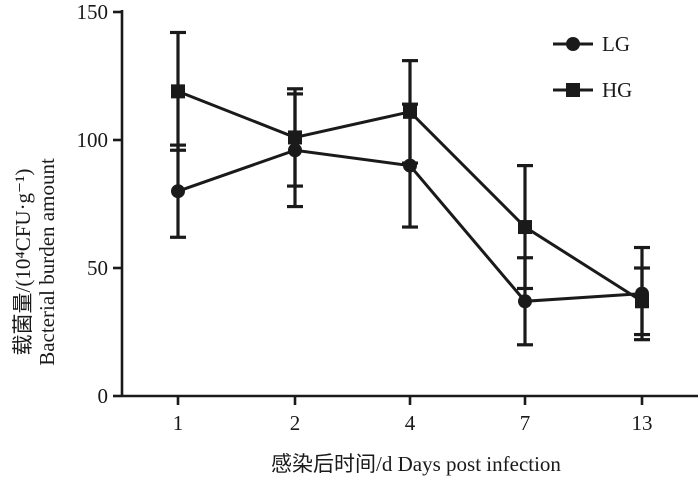 The image size is (700, 477). I want to click on y-tick-label-150: 150, so click(93, 12).